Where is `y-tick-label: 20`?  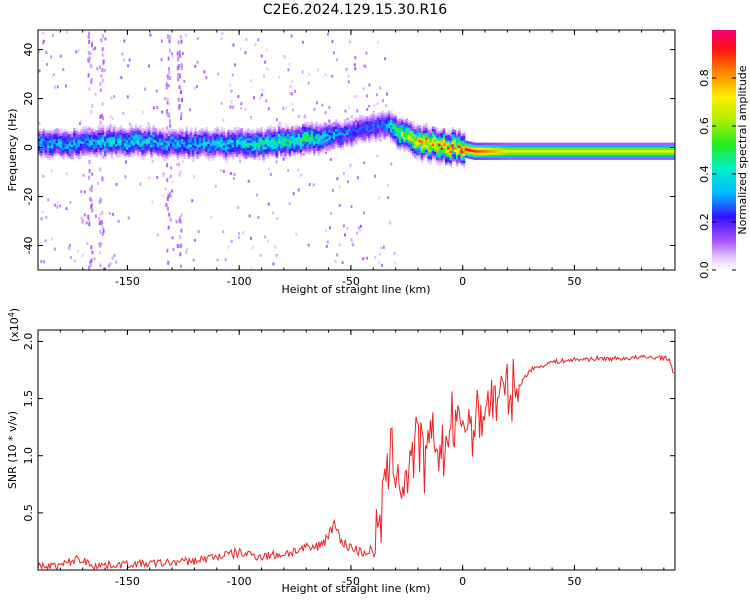 y-tick-label: 20 is located at coordinates (28, 99).